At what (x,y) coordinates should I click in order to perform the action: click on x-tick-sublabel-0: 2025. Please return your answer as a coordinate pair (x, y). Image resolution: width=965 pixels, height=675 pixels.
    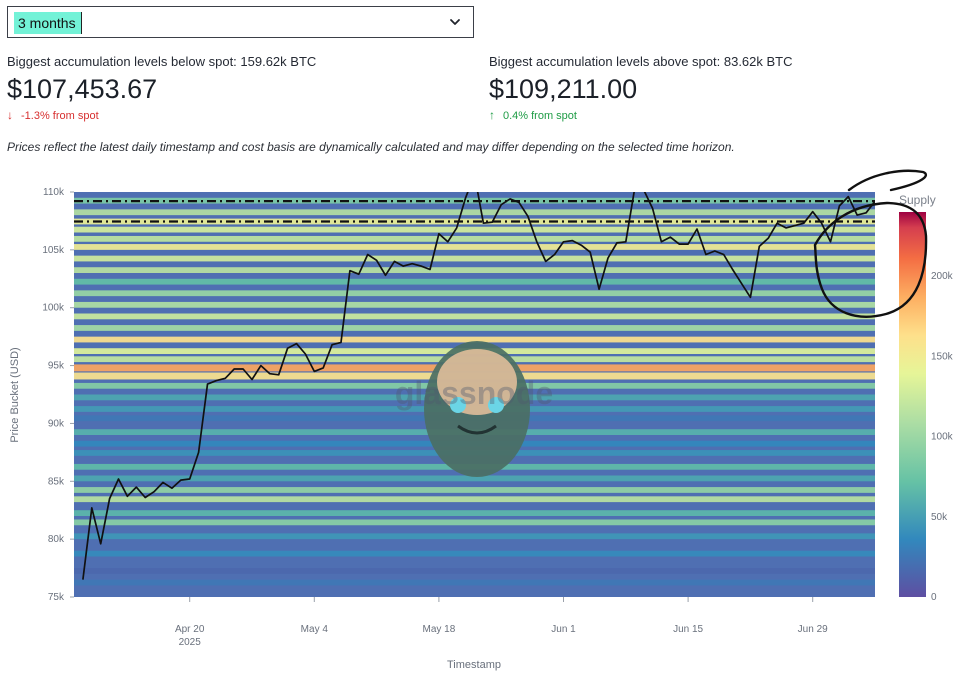
    Looking at the image, I should click on (190, 642).